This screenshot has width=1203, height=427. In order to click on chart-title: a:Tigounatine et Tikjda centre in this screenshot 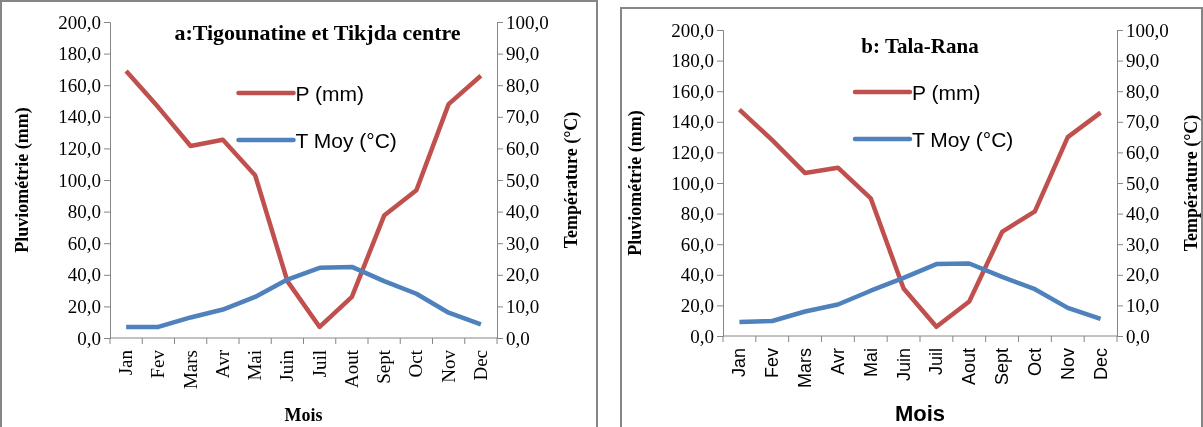, I will do `click(317, 32)`.